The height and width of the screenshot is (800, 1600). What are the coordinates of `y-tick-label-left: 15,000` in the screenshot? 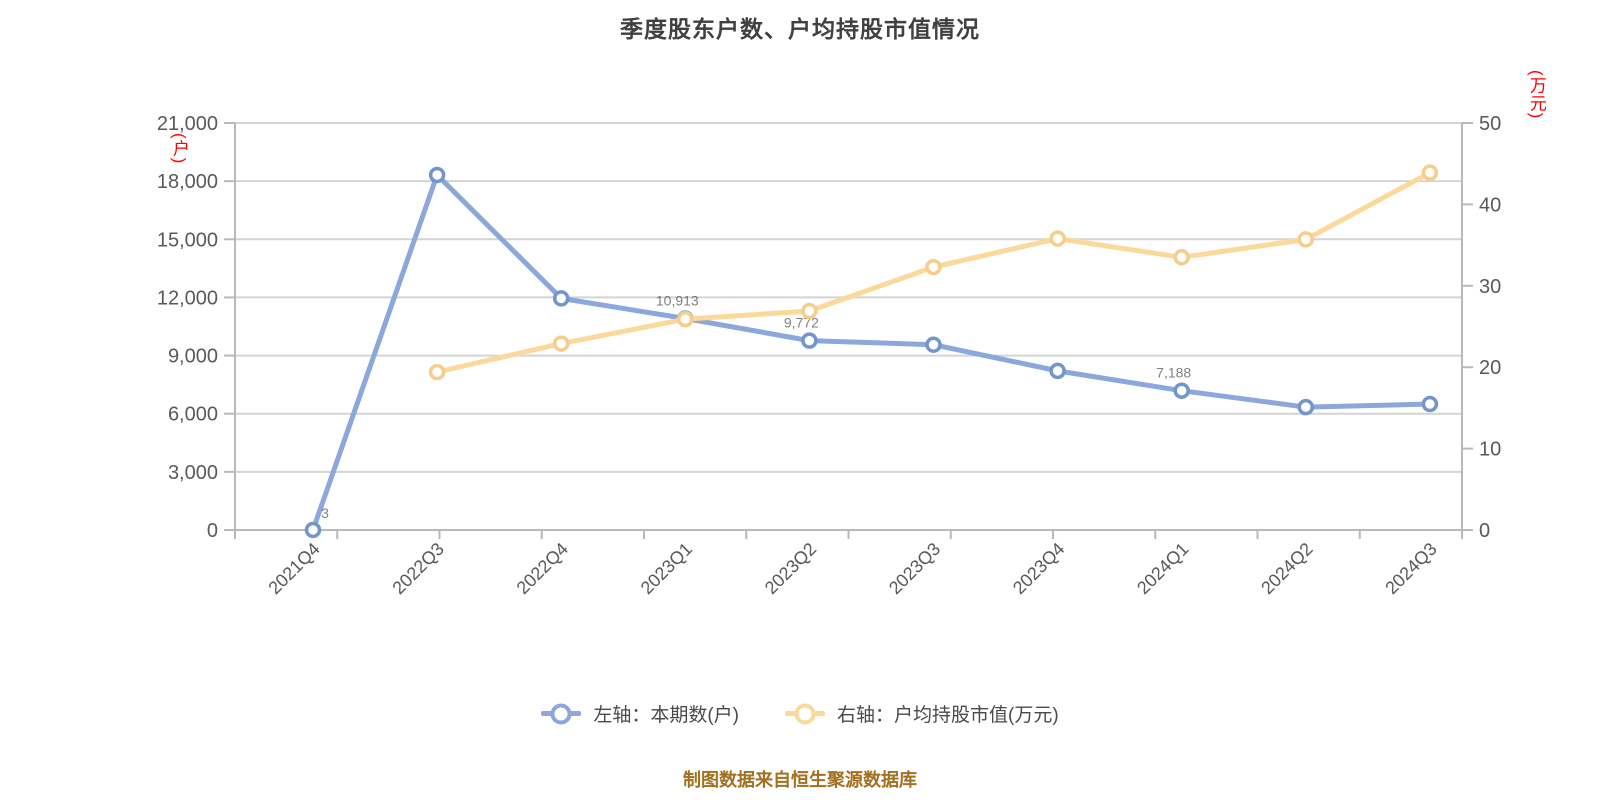 It's located at (187, 240).